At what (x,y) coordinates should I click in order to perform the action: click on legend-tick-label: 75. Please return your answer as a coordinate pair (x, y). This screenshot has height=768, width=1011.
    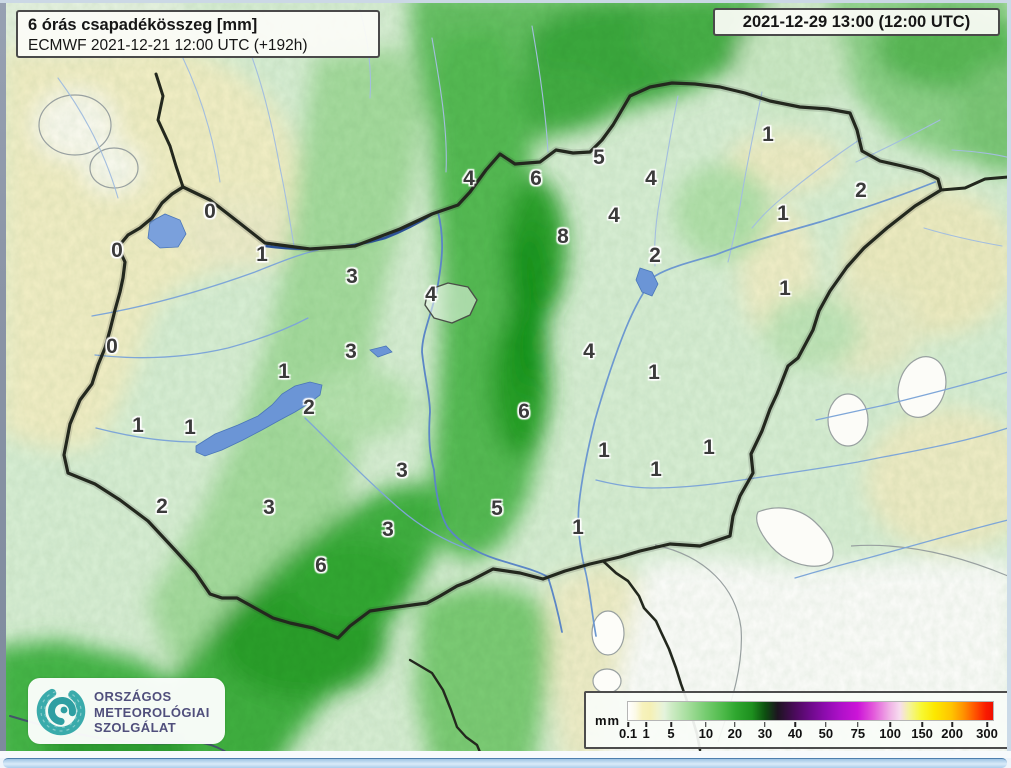
    Looking at the image, I should click on (858, 733).